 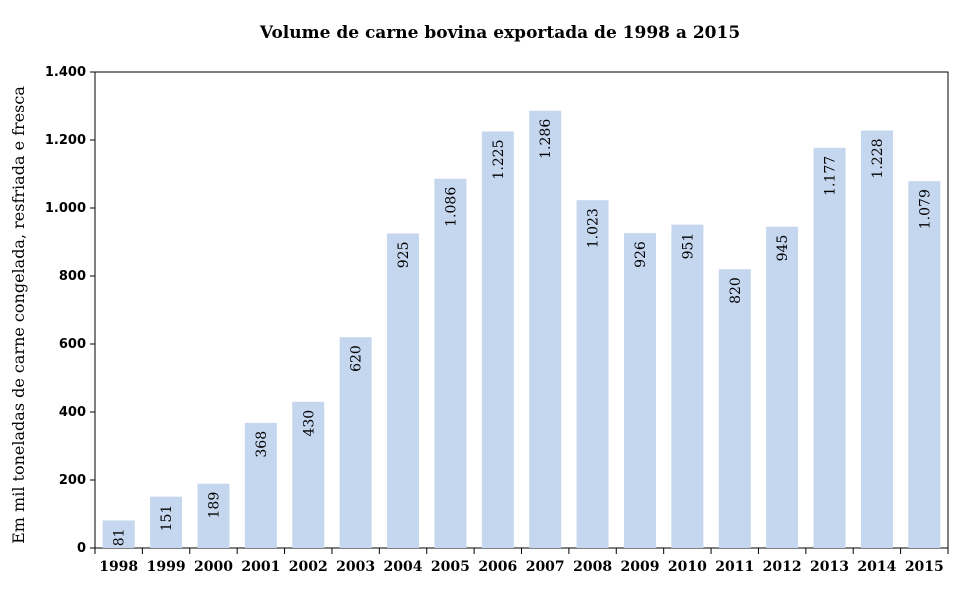 What do you see at coordinates (72, 480) in the screenshot?
I see `y-tick-label: 200` at bounding box center [72, 480].